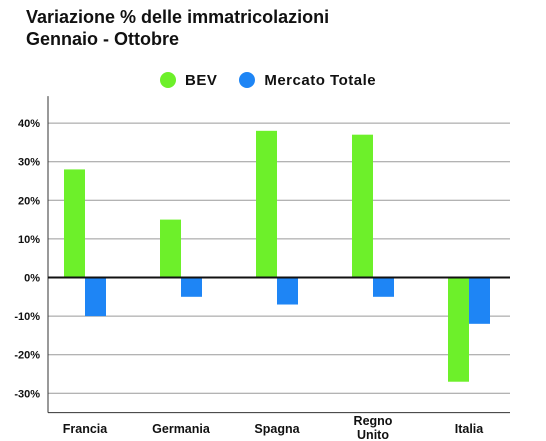  I want to click on y-tick-label: 20%, so click(29, 201).